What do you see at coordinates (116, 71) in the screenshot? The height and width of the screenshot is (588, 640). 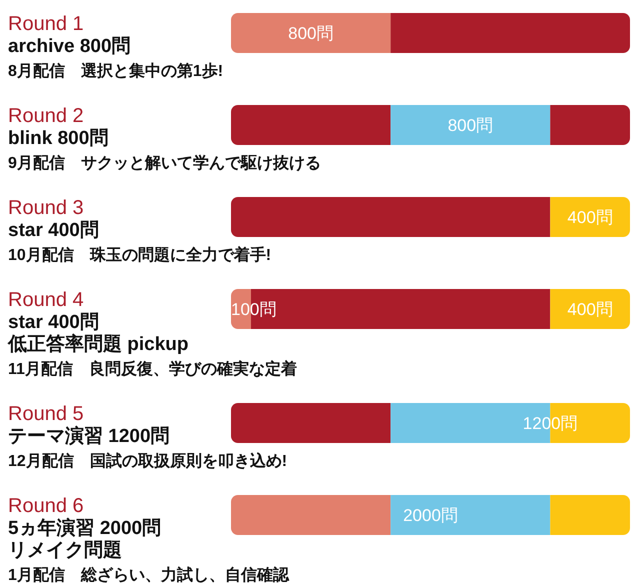 I see `text: 8月配信 選択と集中の第1歩!` at bounding box center [116, 71].